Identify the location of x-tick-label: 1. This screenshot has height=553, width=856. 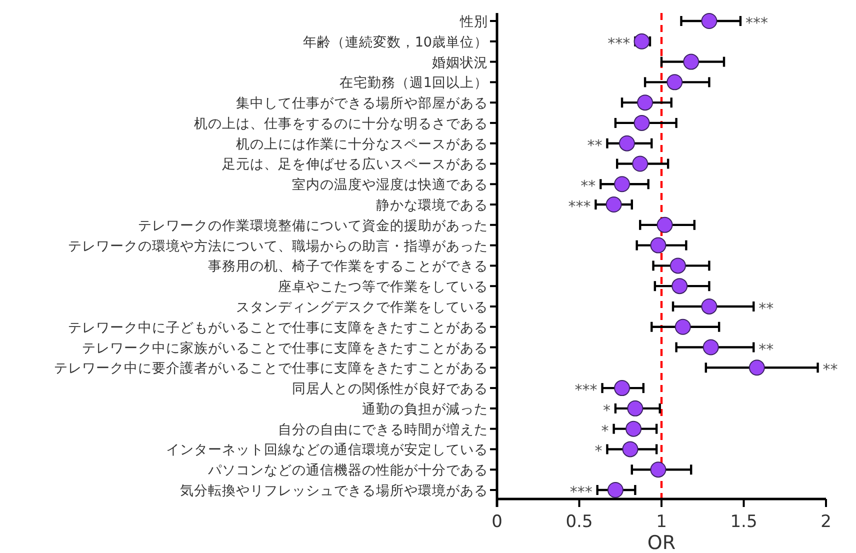
(661, 522).